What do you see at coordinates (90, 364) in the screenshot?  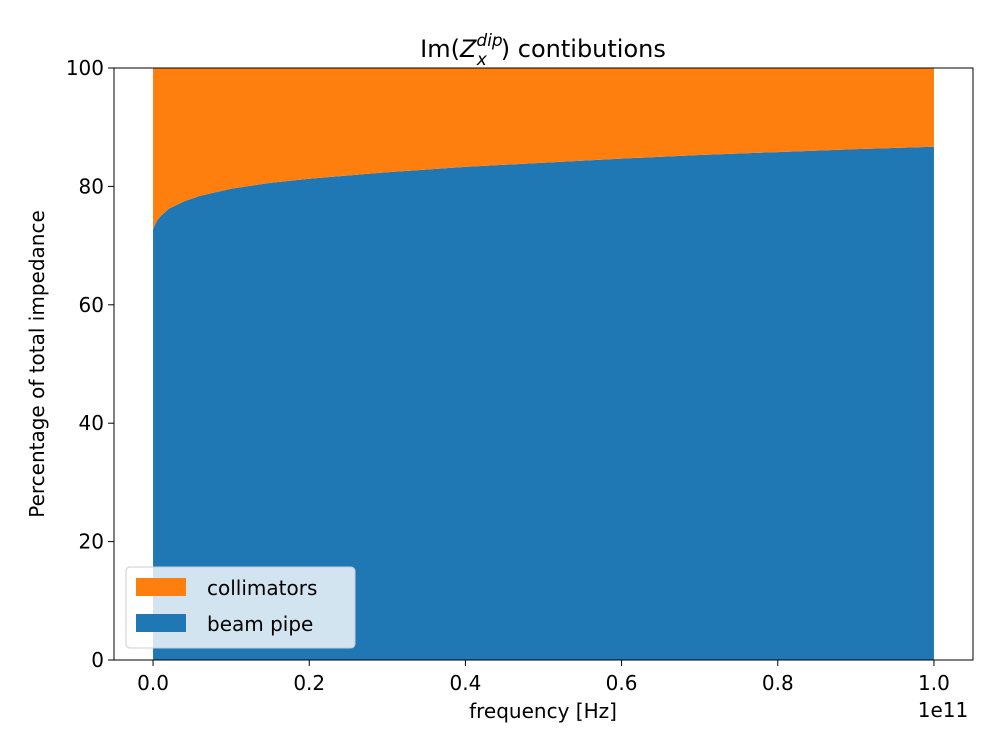 I see `y-axis: 0 20 40 60 80 100` at bounding box center [90, 364].